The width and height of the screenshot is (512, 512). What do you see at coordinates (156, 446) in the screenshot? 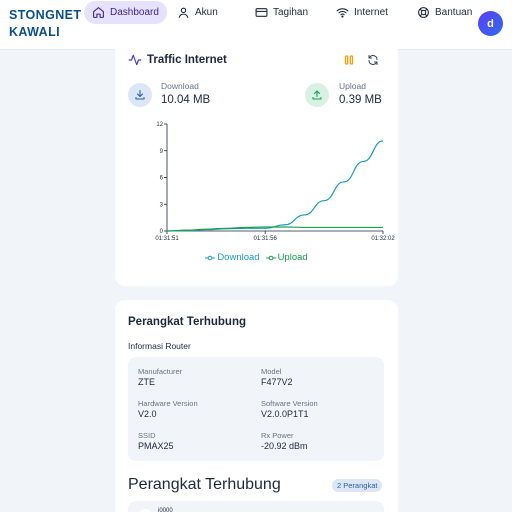
I see `router-value-ssid: PMAX25` at bounding box center [156, 446].